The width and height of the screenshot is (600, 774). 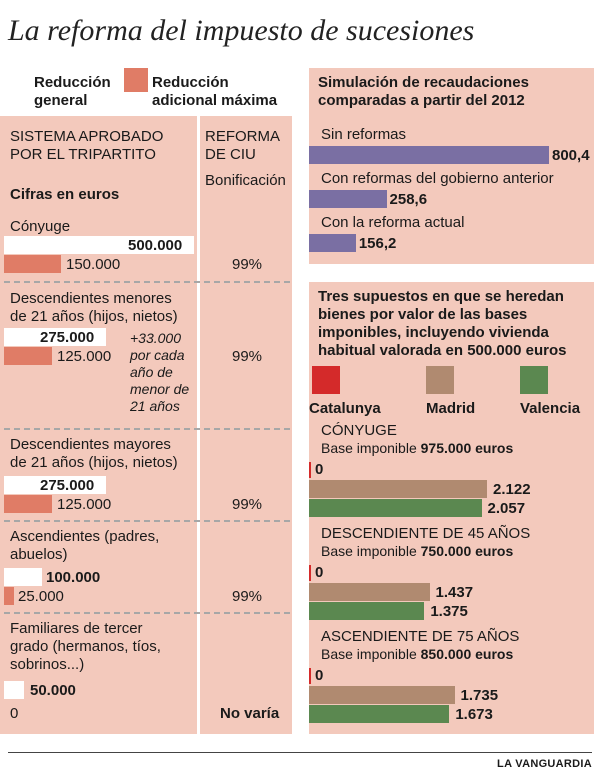 I want to click on page-title: La reforma del impuesto de sucesiones, so click(x=241, y=30).